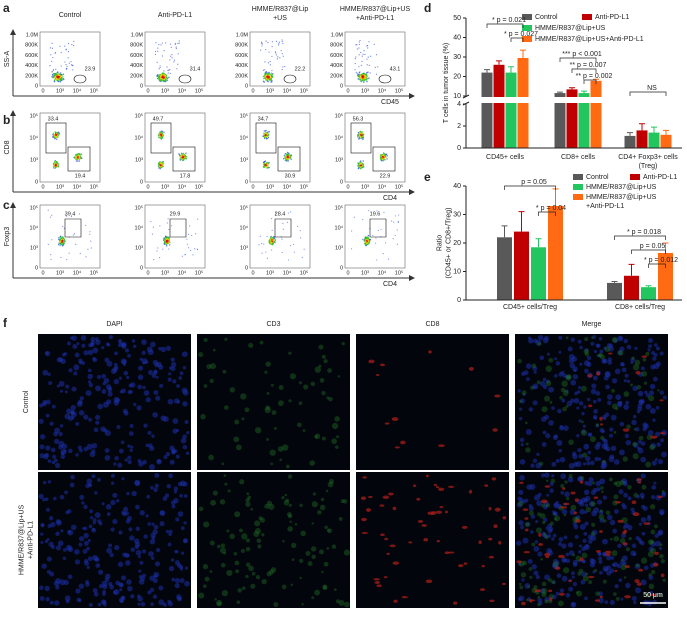  What do you see at coordinates (584, 120) in the screenshot?
I see `bar` at bounding box center [584, 120].